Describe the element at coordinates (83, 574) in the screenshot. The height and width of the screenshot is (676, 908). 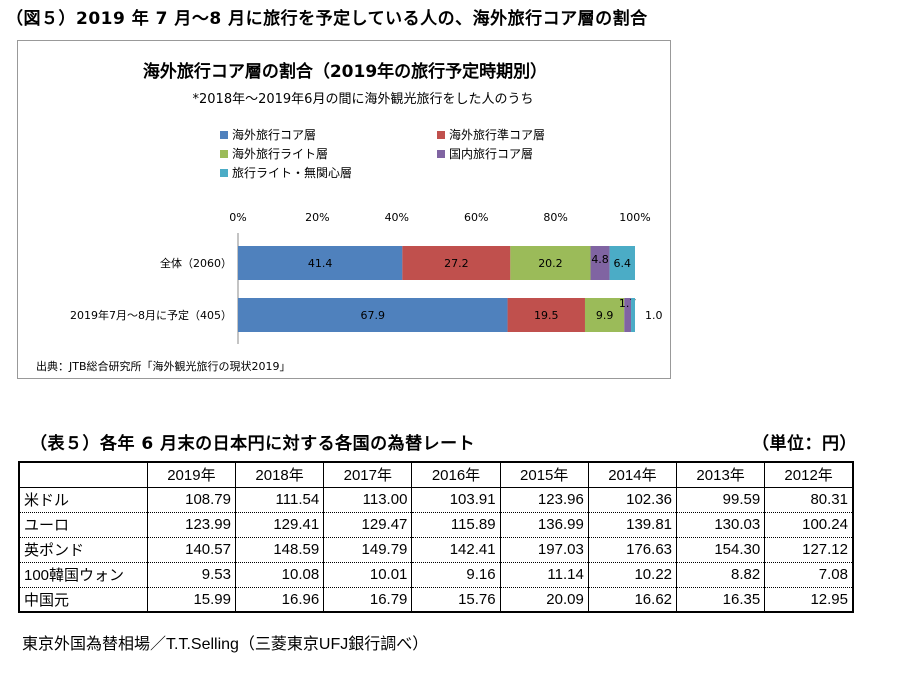
I see `row-label: 100韓国ウォン` at that location.